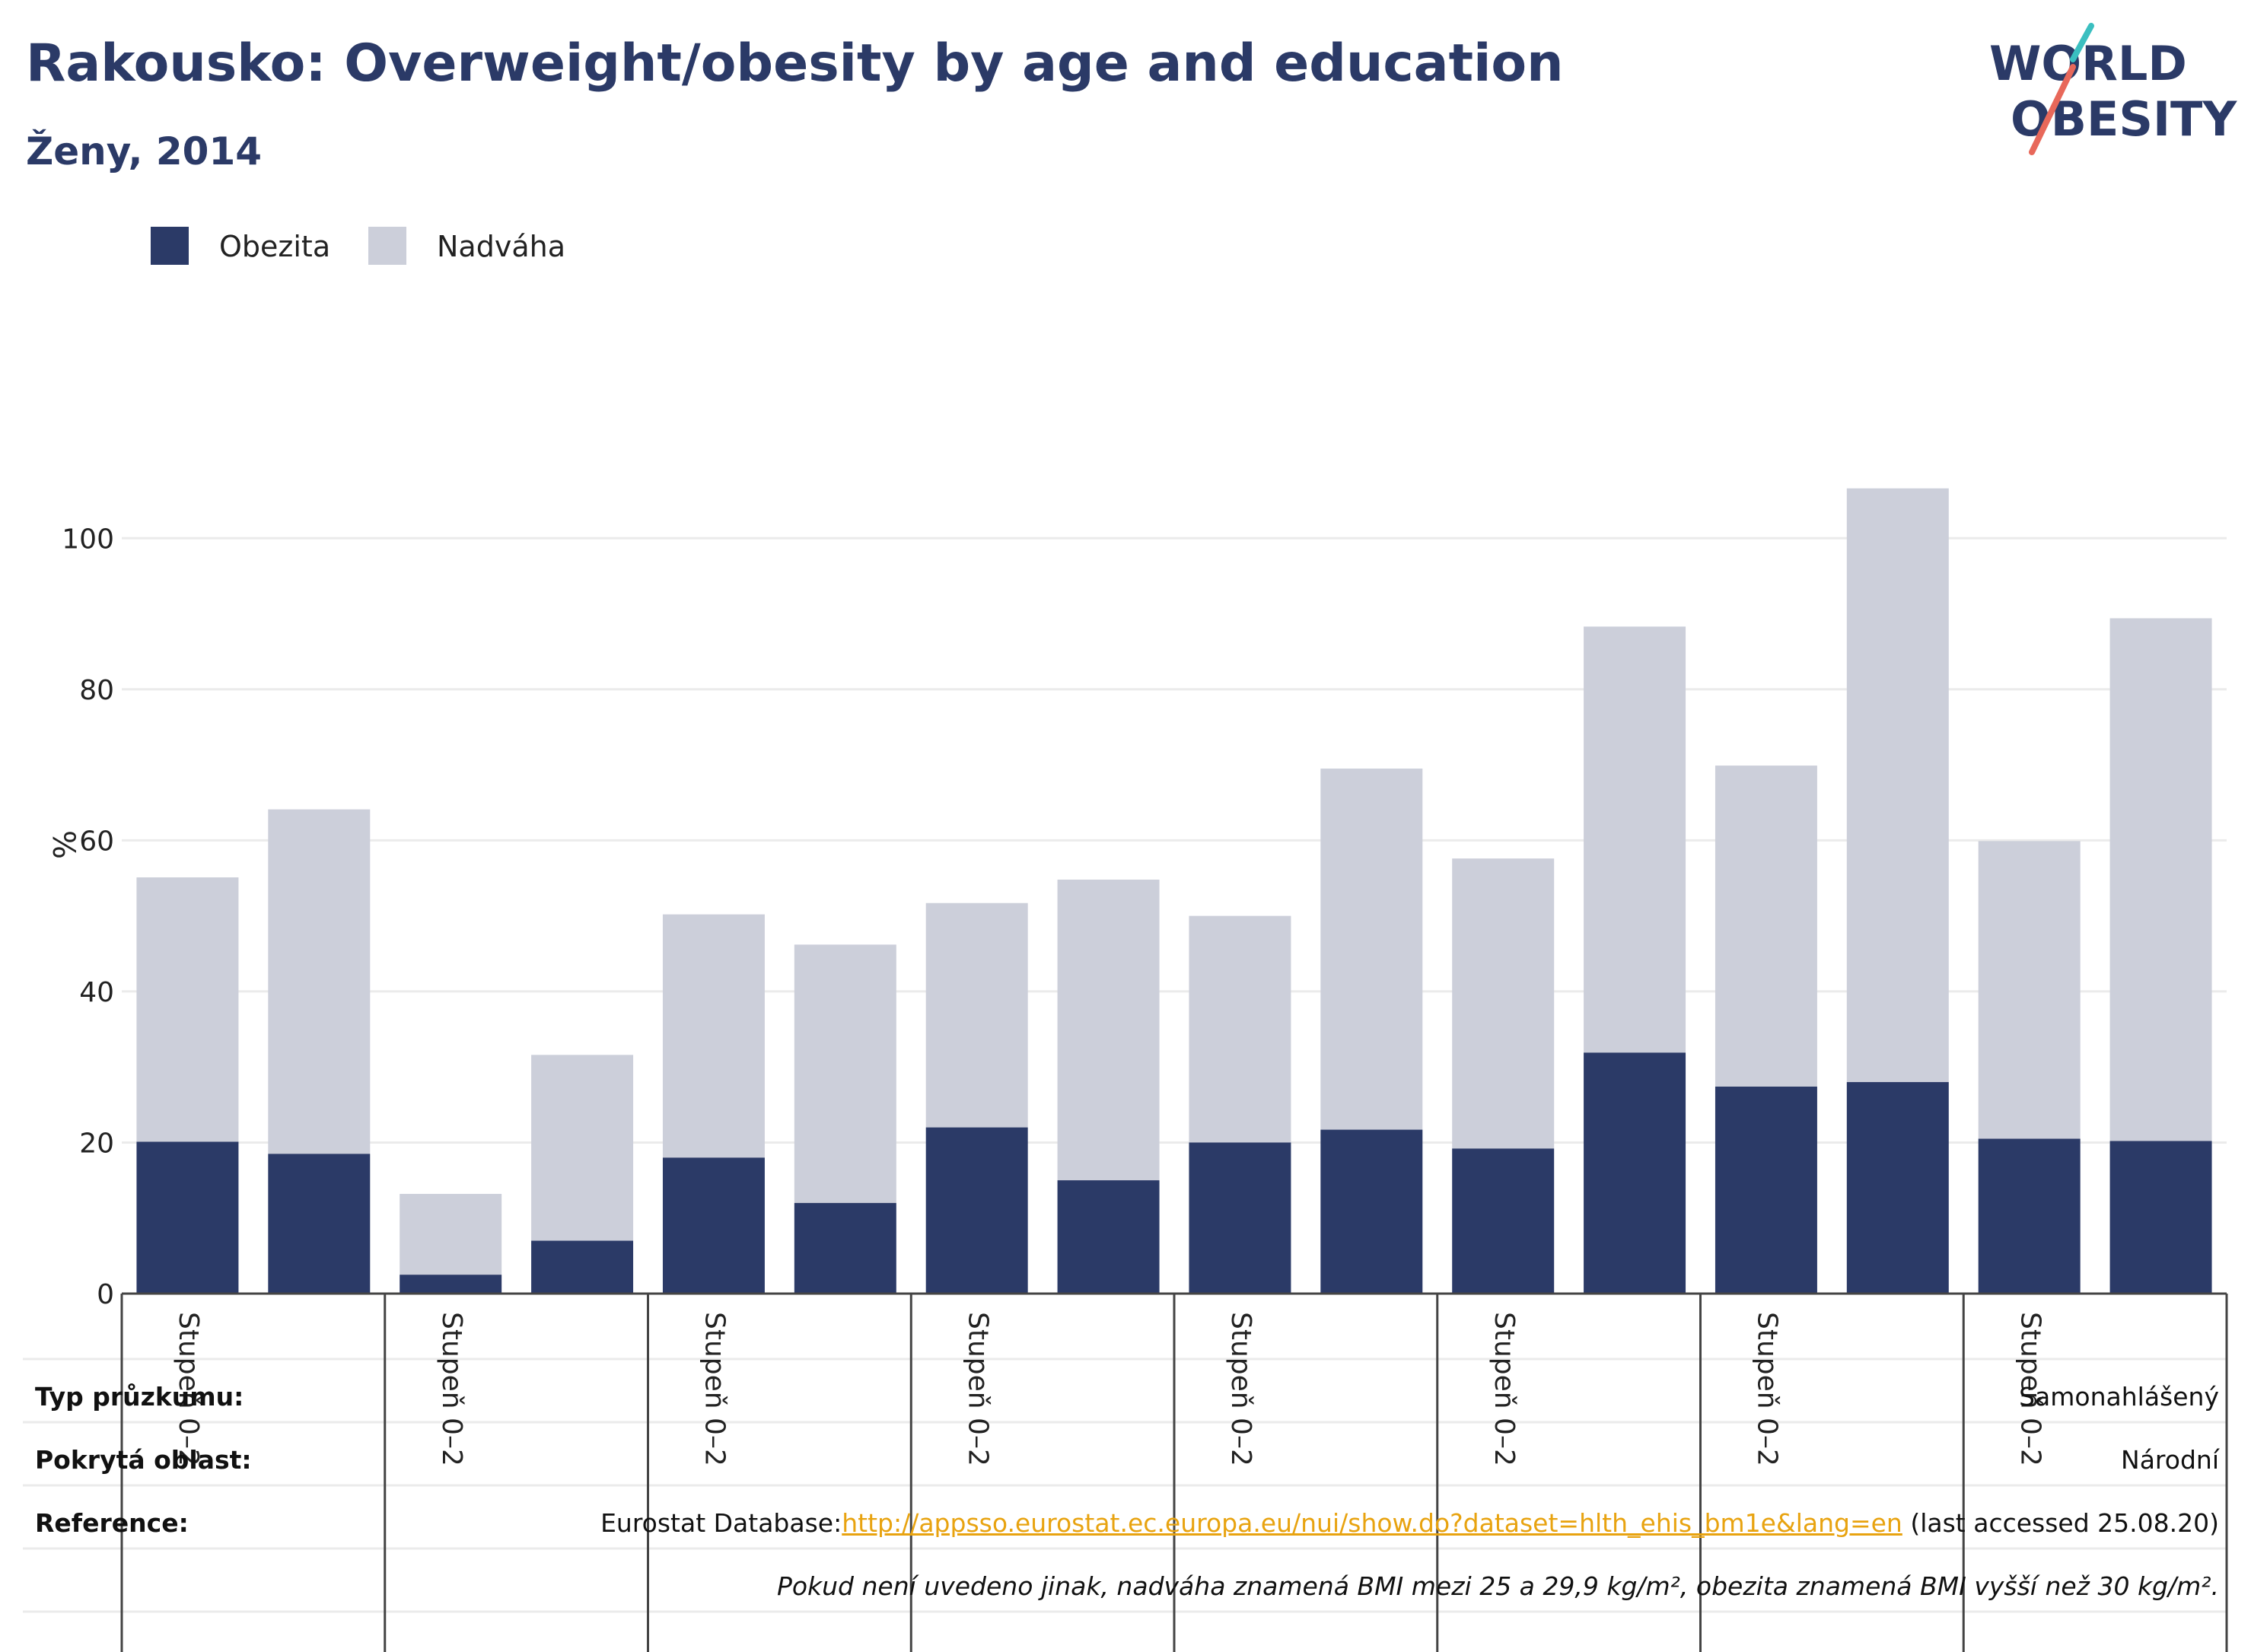  I want to click on y-axis-label: %, so click(63, 845).